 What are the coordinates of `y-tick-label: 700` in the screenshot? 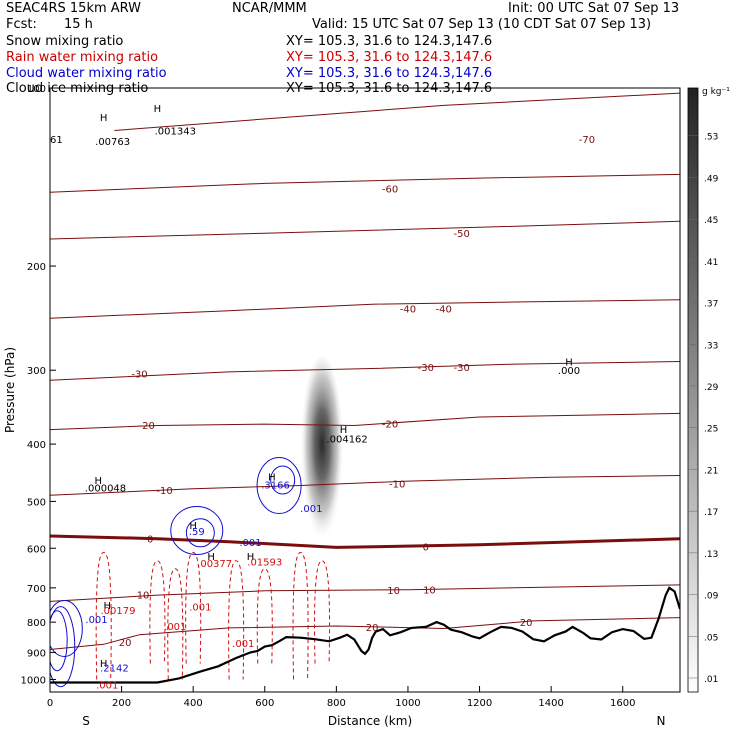 It's located at (36, 589).